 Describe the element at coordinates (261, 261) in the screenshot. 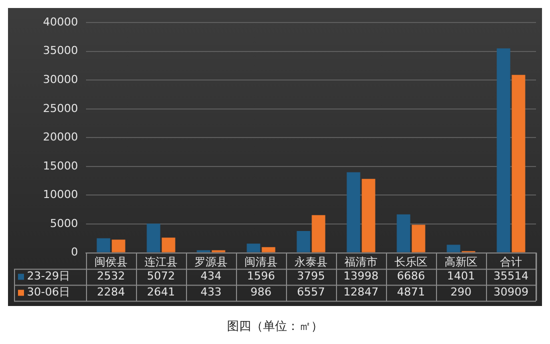

I see `x-tick-label: 闽清县` at that location.